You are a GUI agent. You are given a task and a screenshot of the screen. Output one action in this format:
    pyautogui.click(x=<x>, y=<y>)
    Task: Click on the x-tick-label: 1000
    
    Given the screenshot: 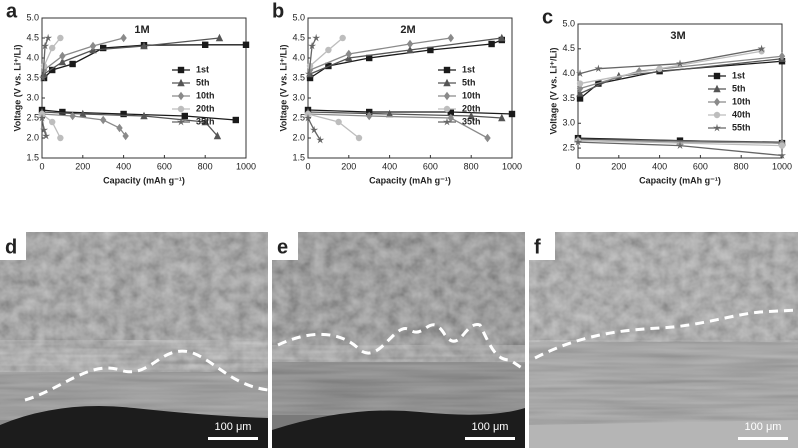 What is the action you would take?
    pyautogui.click(x=782, y=166)
    